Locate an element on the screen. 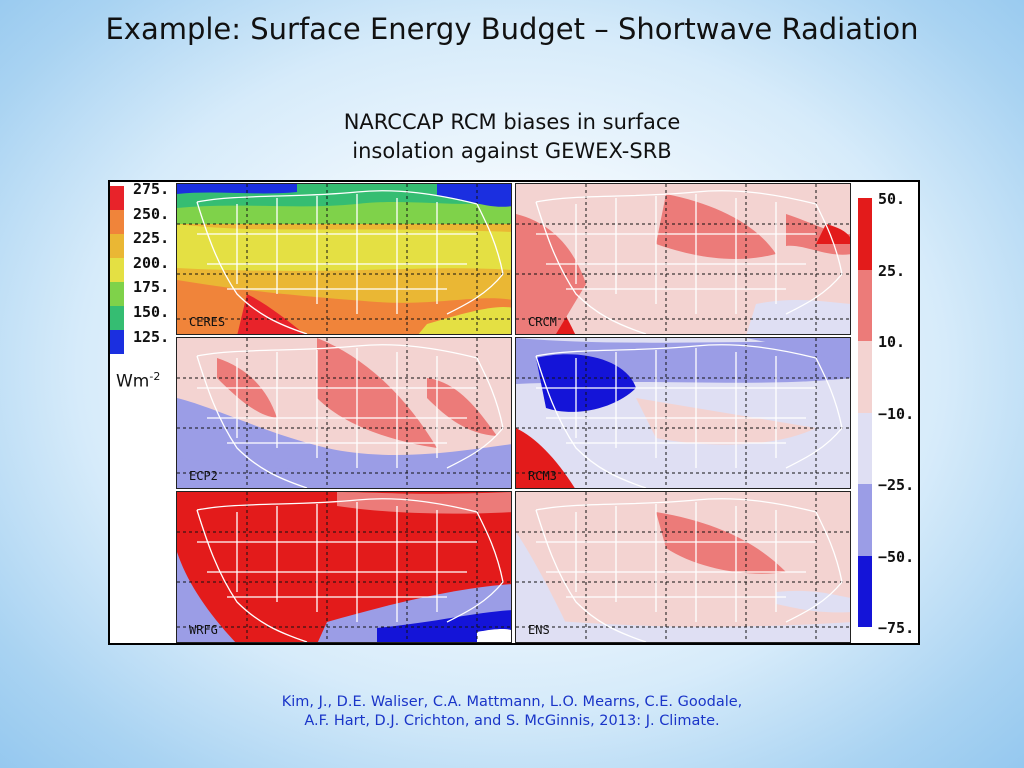 Image resolution: width=1024 pixels, height=768 pixels. left-colorbar-label: 125. is located at coordinates (151, 336).